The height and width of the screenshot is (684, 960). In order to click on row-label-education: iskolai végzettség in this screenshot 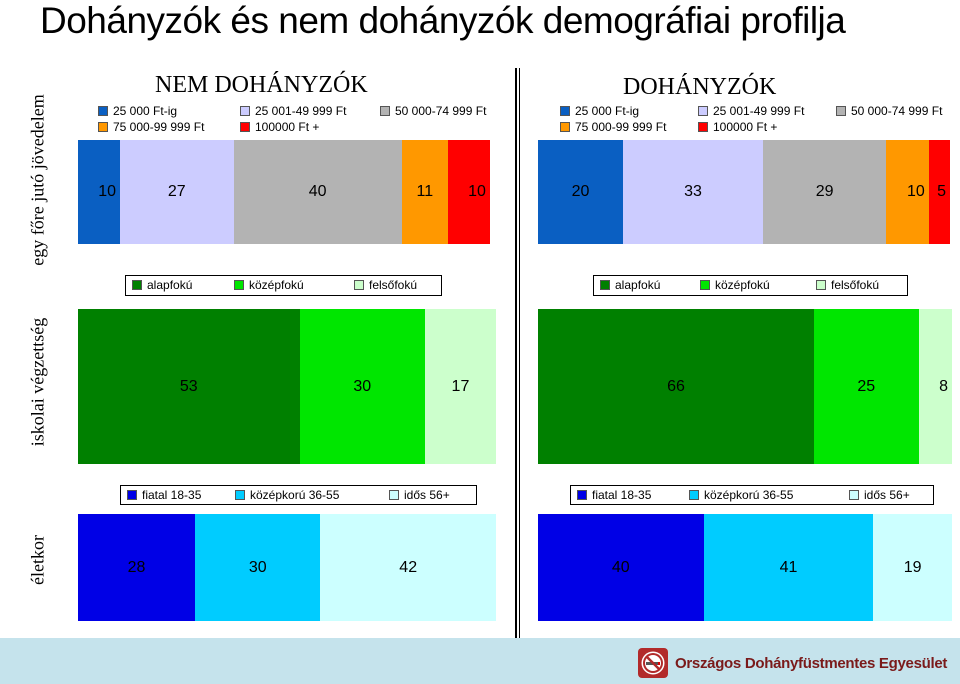, I will do `click(37, 382)`.